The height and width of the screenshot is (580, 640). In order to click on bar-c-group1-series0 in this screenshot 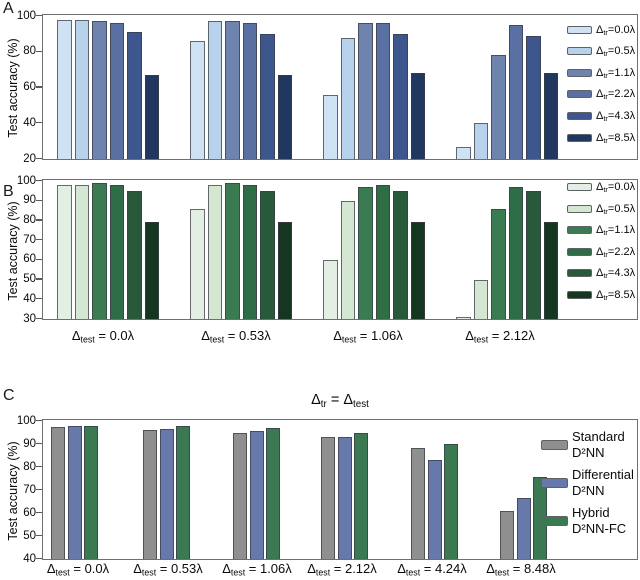, I will do `click(150, 494)`.